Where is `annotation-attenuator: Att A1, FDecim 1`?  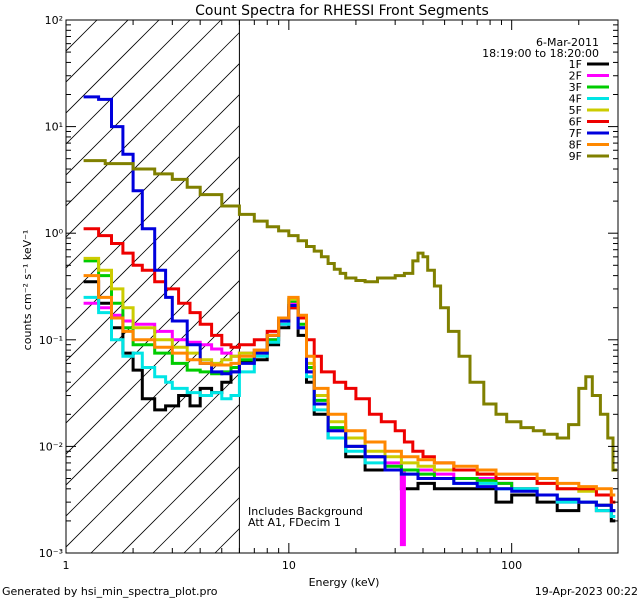 annotation-attenuator: Att A1, FDecim 1 is located at coordinates (294, 522).